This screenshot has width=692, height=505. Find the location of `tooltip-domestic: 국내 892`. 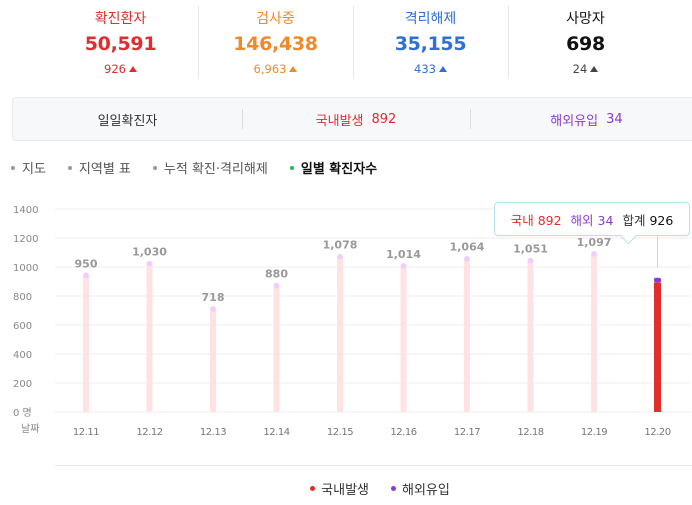

tooltip-domestic: 국내 892 is located at coordinates (536, 220).